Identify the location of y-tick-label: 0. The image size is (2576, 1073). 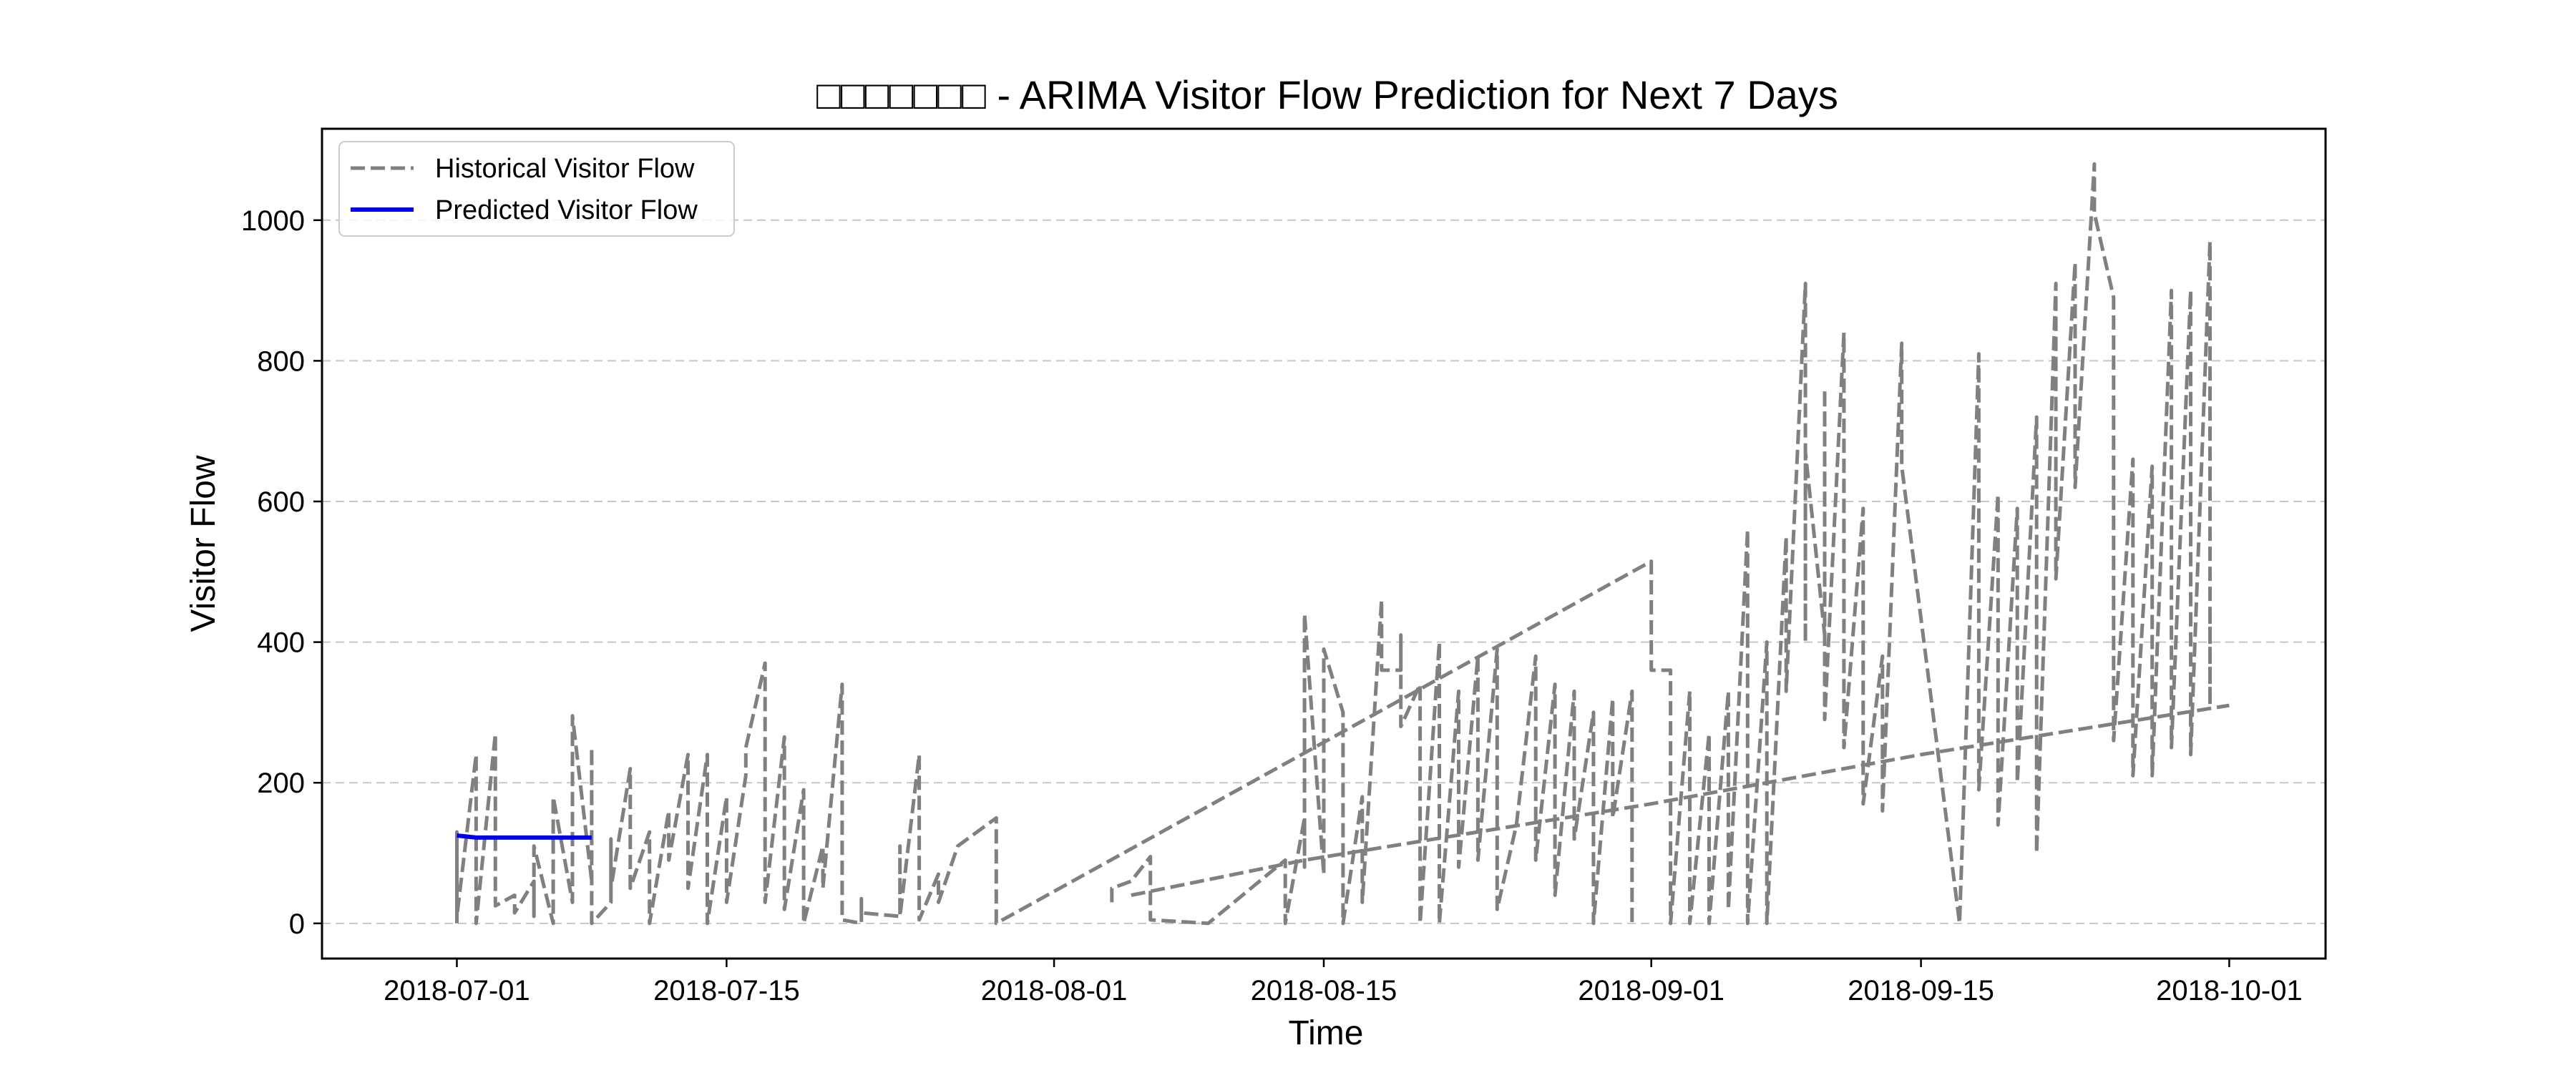
(297, 924).